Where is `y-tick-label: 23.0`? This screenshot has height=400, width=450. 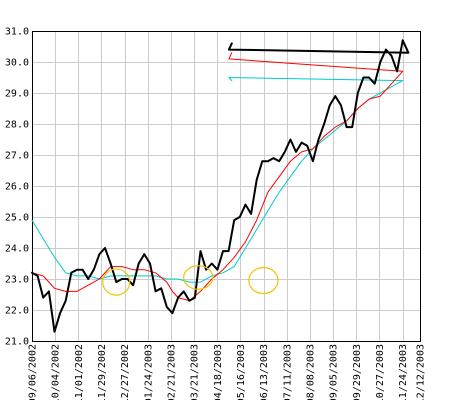 y-tick-label: 23.0 is located at coordinates (17, 280).